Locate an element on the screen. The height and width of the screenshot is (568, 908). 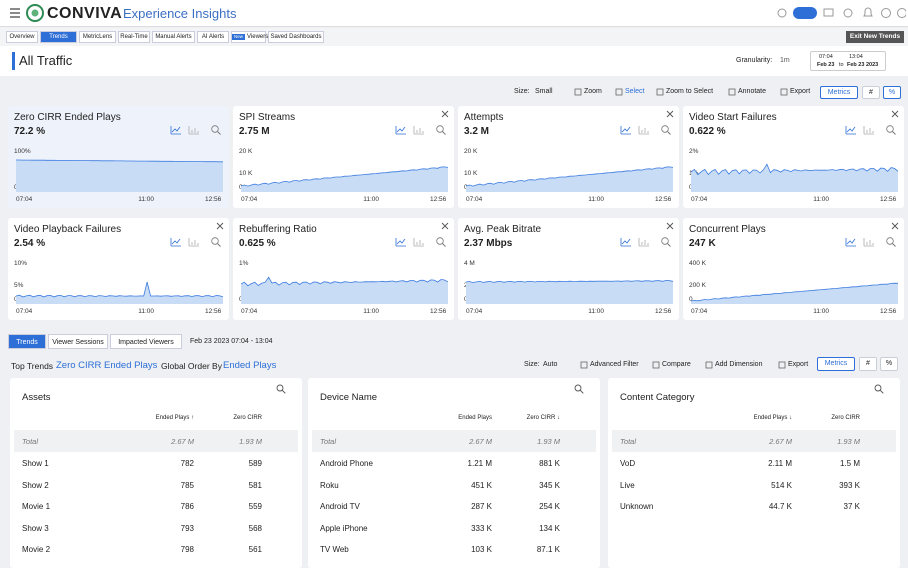
granularity-value: 1m is located at coordinates (785, 60).